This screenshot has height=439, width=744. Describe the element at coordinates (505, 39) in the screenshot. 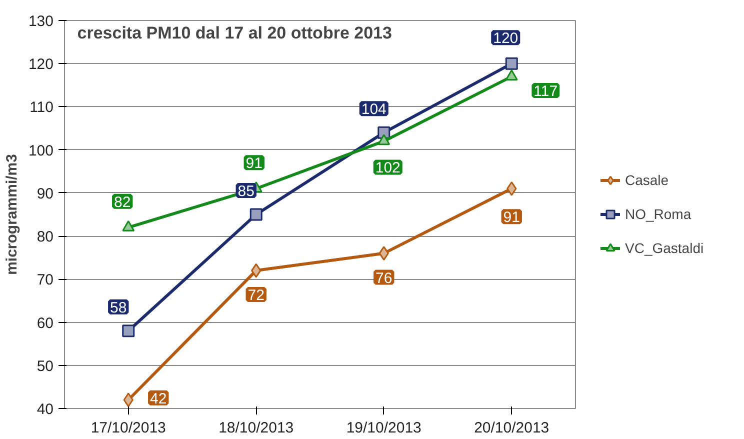

I see `data-label: 120` at that location.